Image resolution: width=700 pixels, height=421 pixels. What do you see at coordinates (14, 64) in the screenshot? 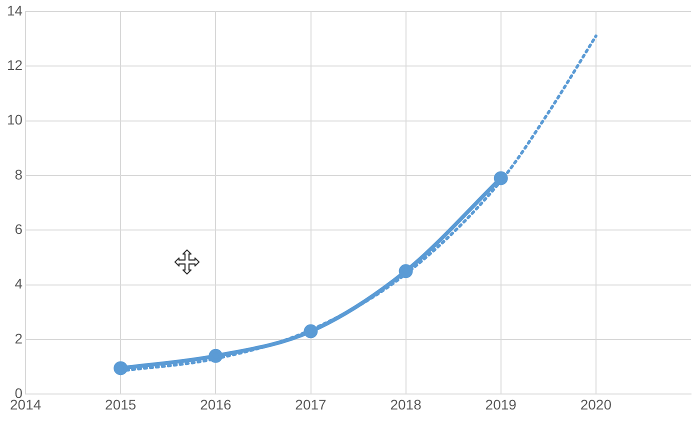
I see `y-tick-label: 12` at bounding box center [14, 64].